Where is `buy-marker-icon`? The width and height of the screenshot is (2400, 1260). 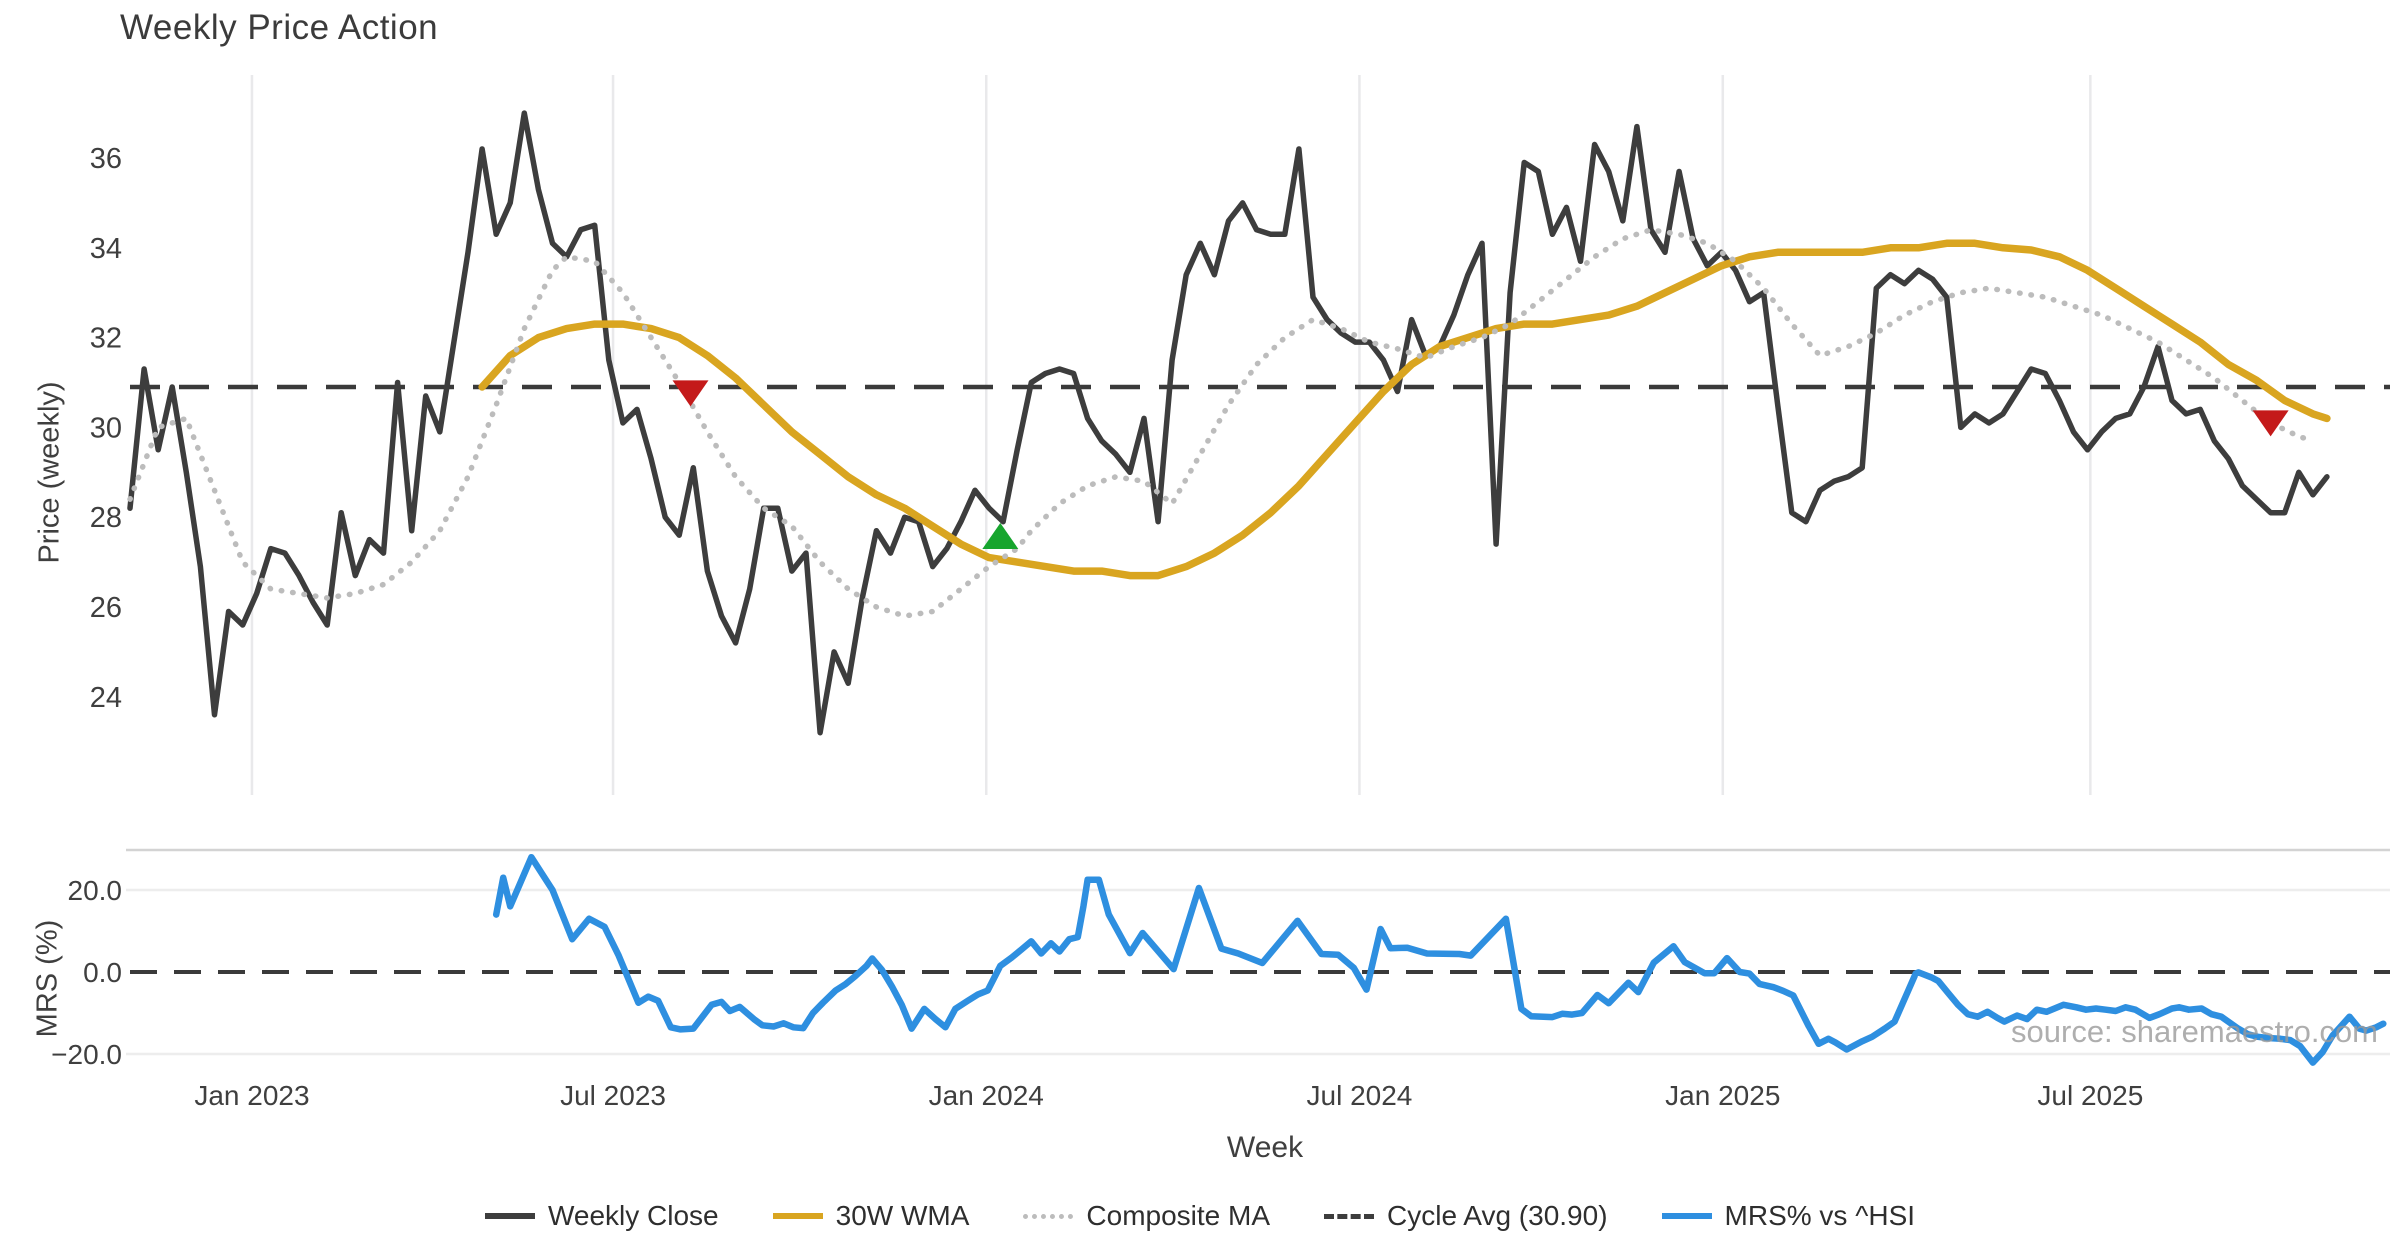 buy-marker-icon is located at coordinates (1000, 535).